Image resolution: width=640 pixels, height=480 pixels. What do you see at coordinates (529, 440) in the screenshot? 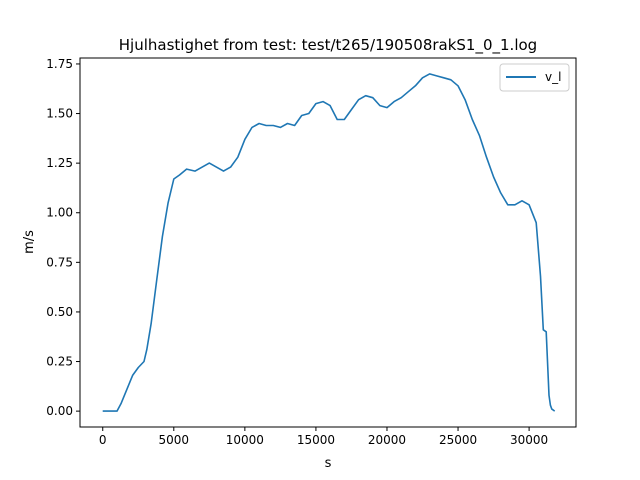
I see `x-tick-label: 30000` at bounding box center [529, 440].